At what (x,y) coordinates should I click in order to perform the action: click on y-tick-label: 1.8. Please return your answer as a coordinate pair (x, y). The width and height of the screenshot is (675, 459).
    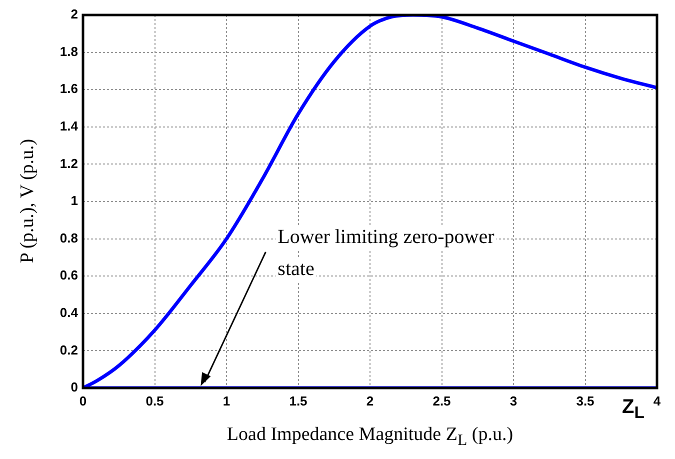
    Looking at the image, I should click on (69, 51).